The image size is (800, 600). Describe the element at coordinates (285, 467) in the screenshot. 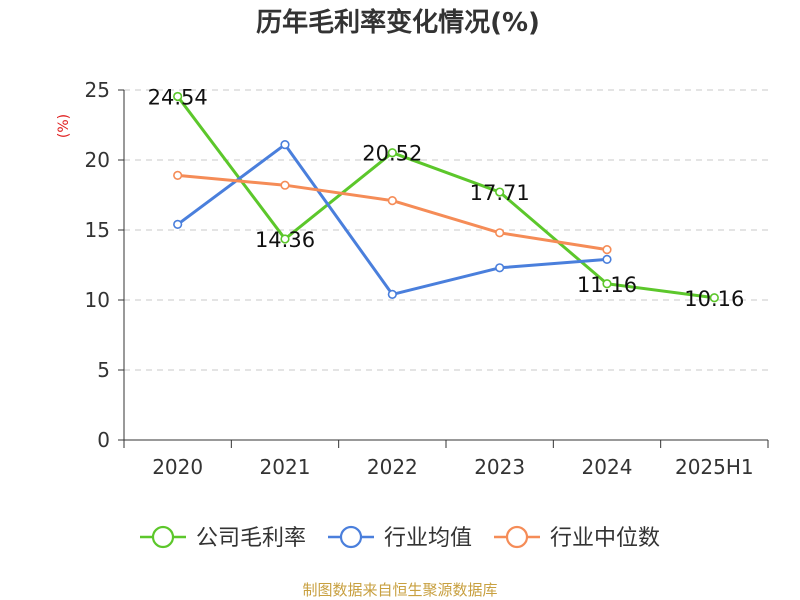

I see `x-tick-label: 2021` at that location.